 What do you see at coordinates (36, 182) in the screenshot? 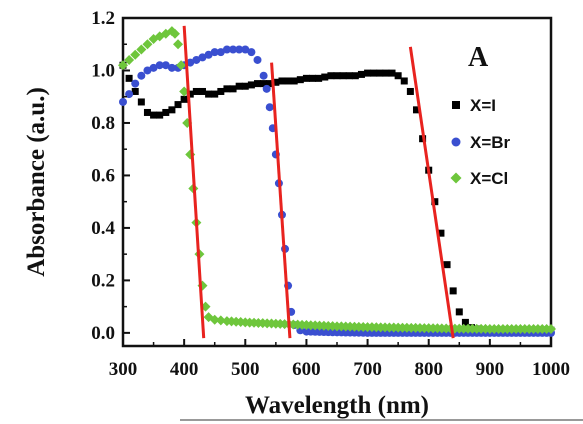
I see `y-axis-label: Absorbance (a.u.)` at bounding box center [36, 182].